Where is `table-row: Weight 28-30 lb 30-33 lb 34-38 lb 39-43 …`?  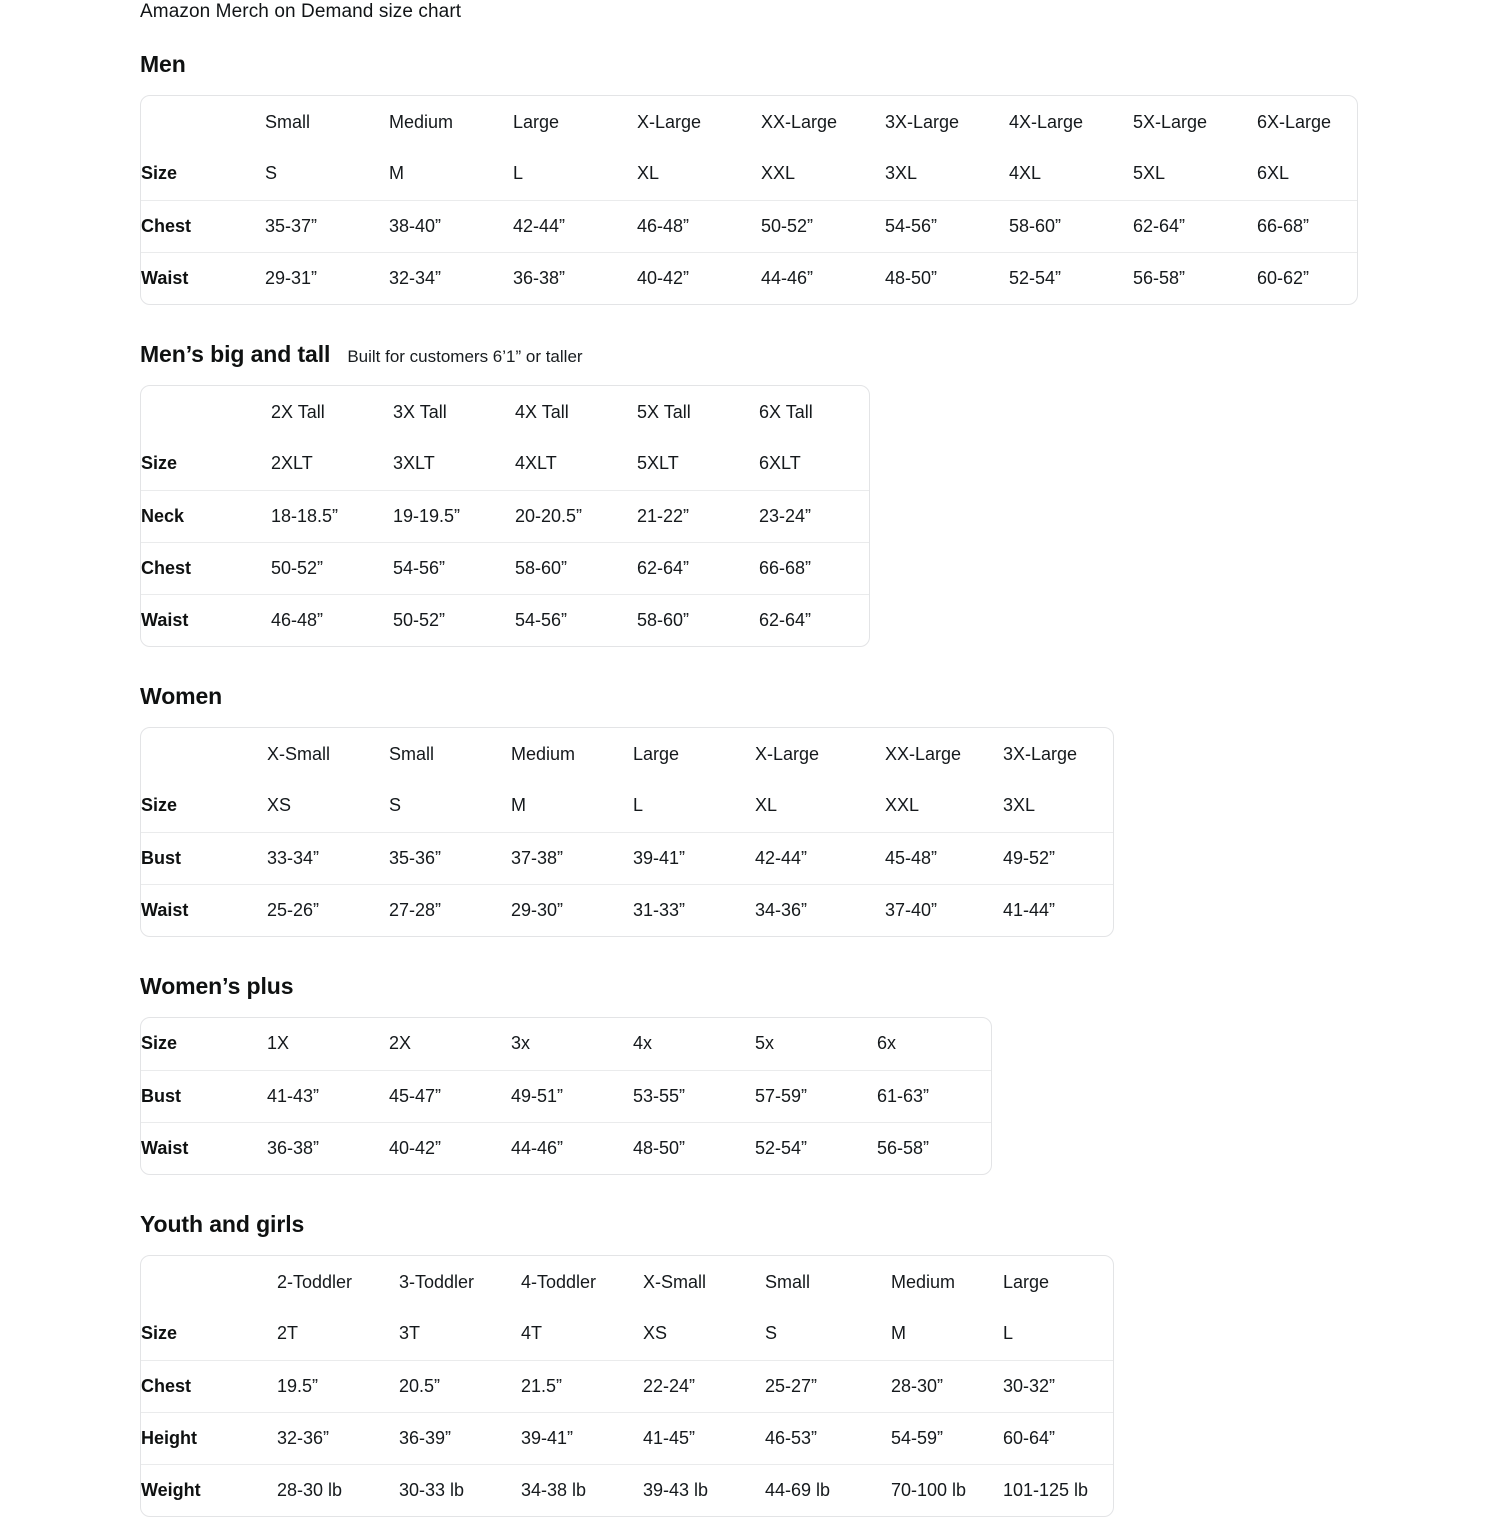
table-row: Weight 28-30 lb 30-33 lb 34-38 lb 39-43 … is located at coordinates (627, 1489).